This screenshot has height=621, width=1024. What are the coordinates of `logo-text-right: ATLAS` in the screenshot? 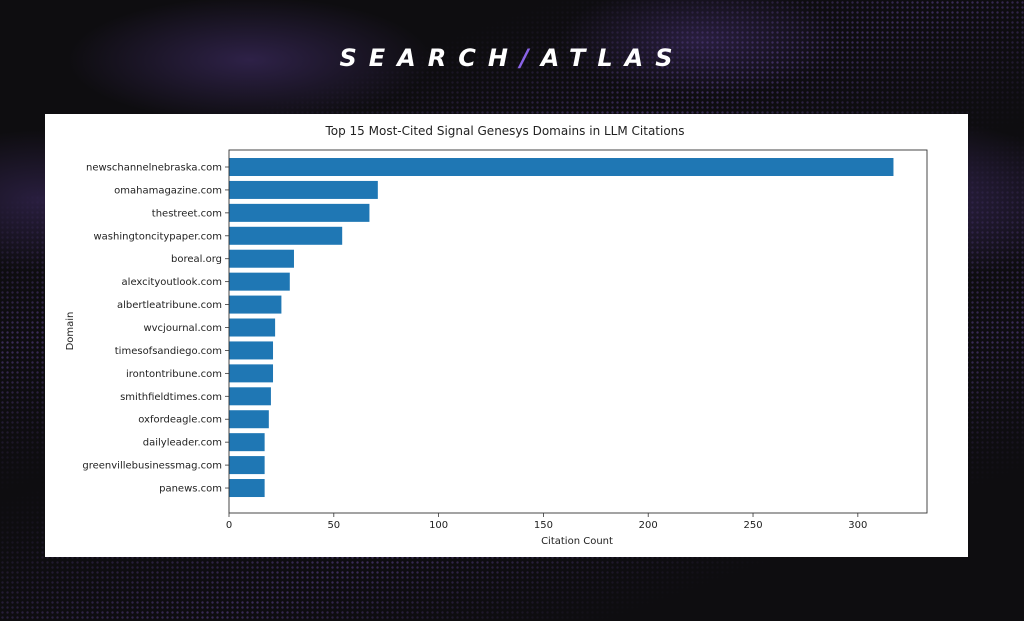 It's located at (612, 58).